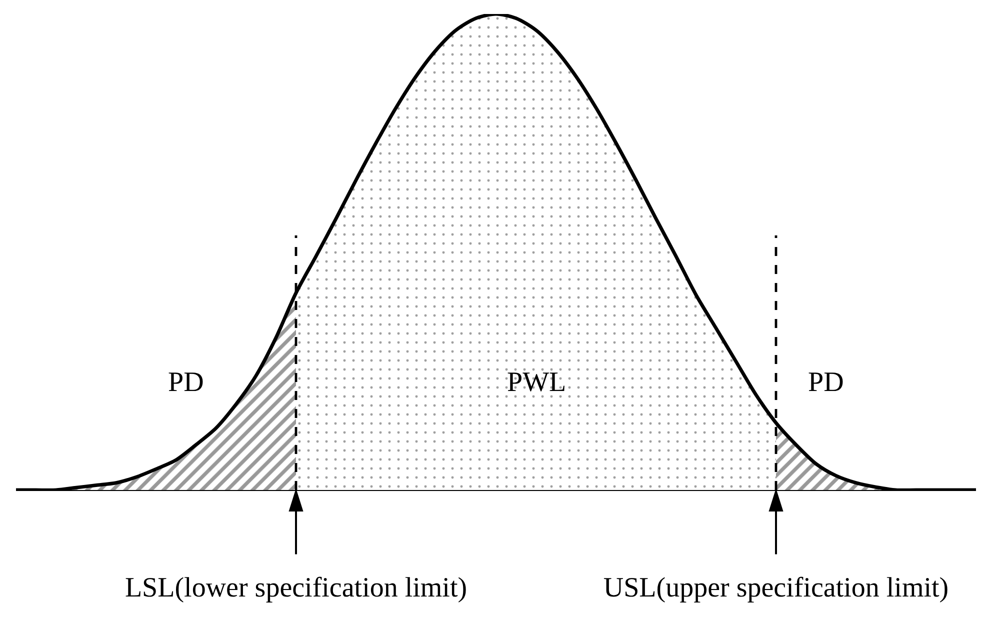 The height and width of the screenshot is (618, 992). I want to click on series-label: PWL, so click(536, 382).